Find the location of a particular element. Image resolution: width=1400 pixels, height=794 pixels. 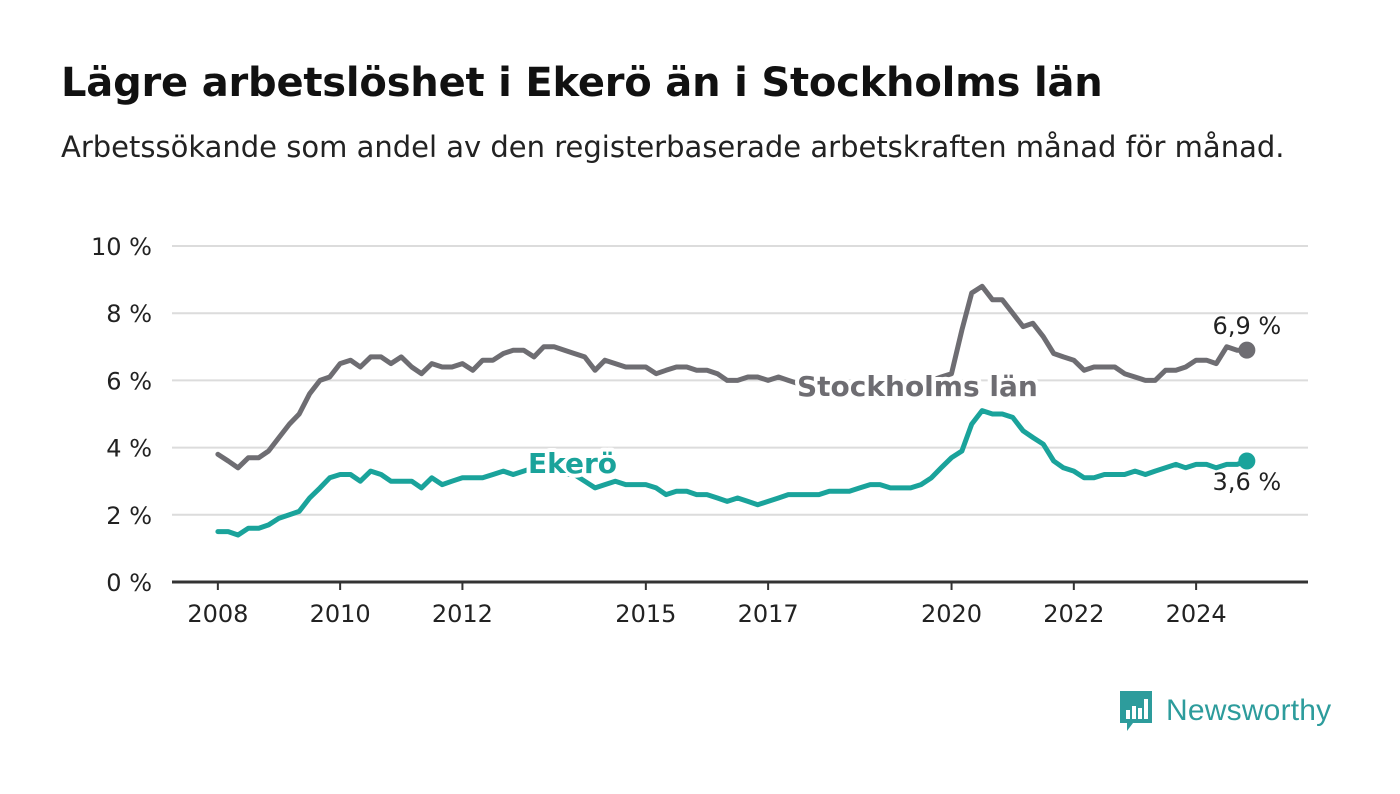

brand: Newsworthy is located at coordinates (1224, 711).